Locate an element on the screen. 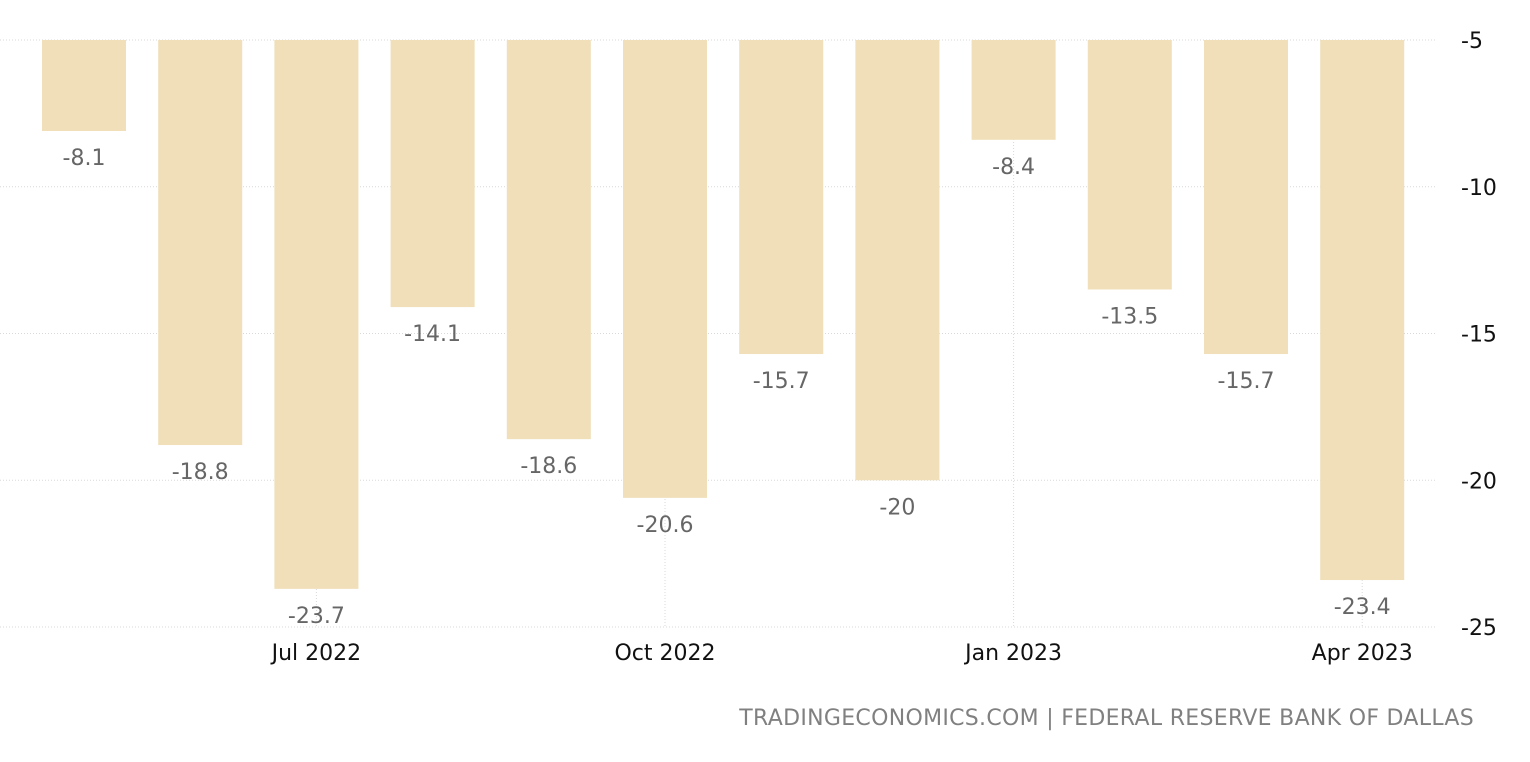 Image resolution: width=1530 pixels, height=762 pixels. y-tick-label: -20 is located at coordinates (1479, 481).